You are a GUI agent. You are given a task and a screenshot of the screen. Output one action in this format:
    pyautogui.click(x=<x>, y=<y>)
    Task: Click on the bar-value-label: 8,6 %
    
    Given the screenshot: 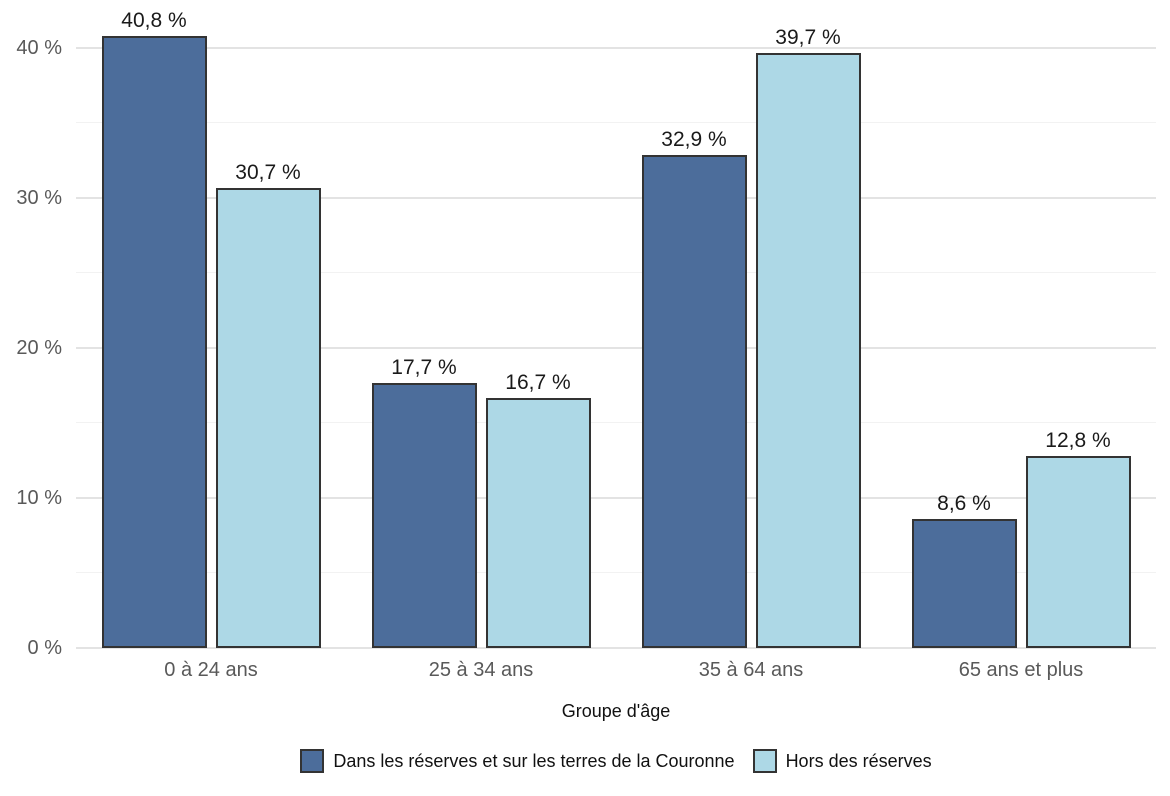 What is the action you would take?
    pyautogui.click(x=964, y=503)
    